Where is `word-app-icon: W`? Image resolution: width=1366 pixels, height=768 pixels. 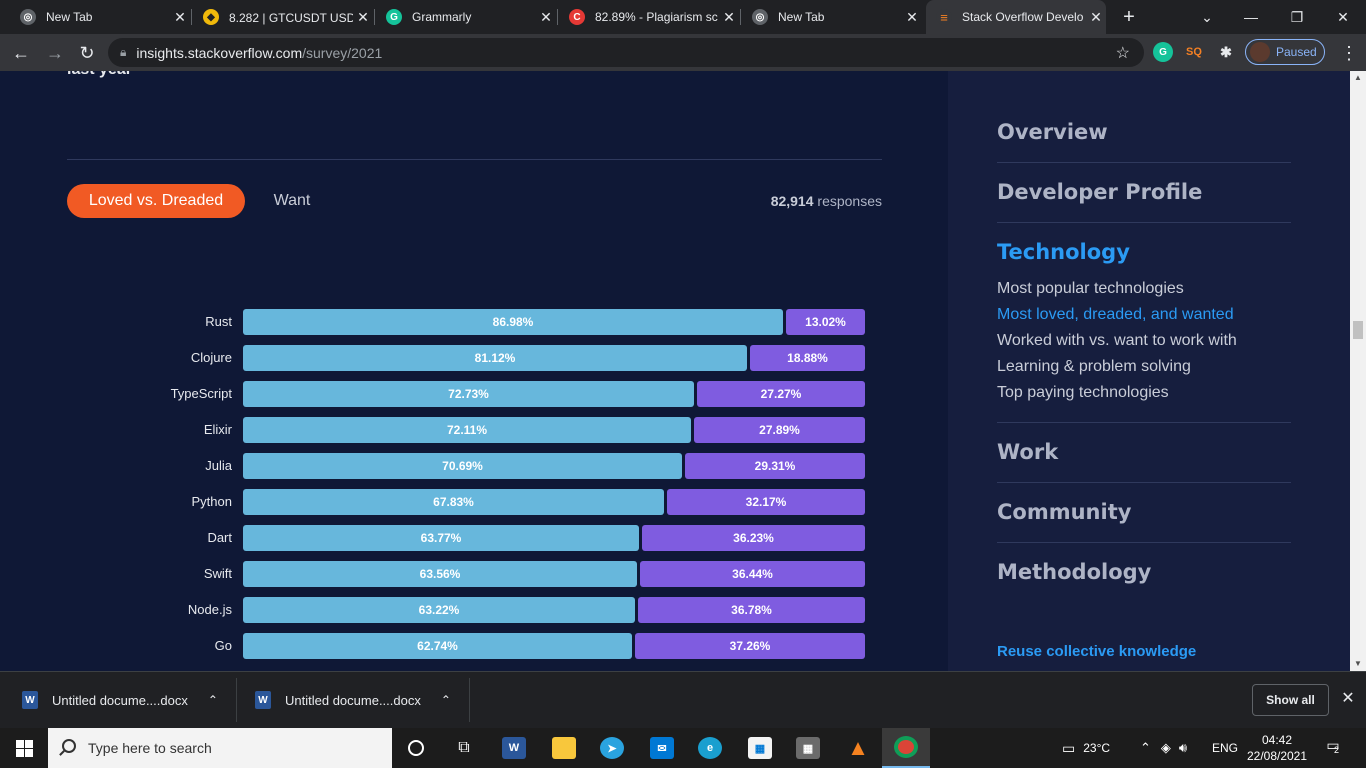 word-app-icon: W is located at coordinates (514, 748).